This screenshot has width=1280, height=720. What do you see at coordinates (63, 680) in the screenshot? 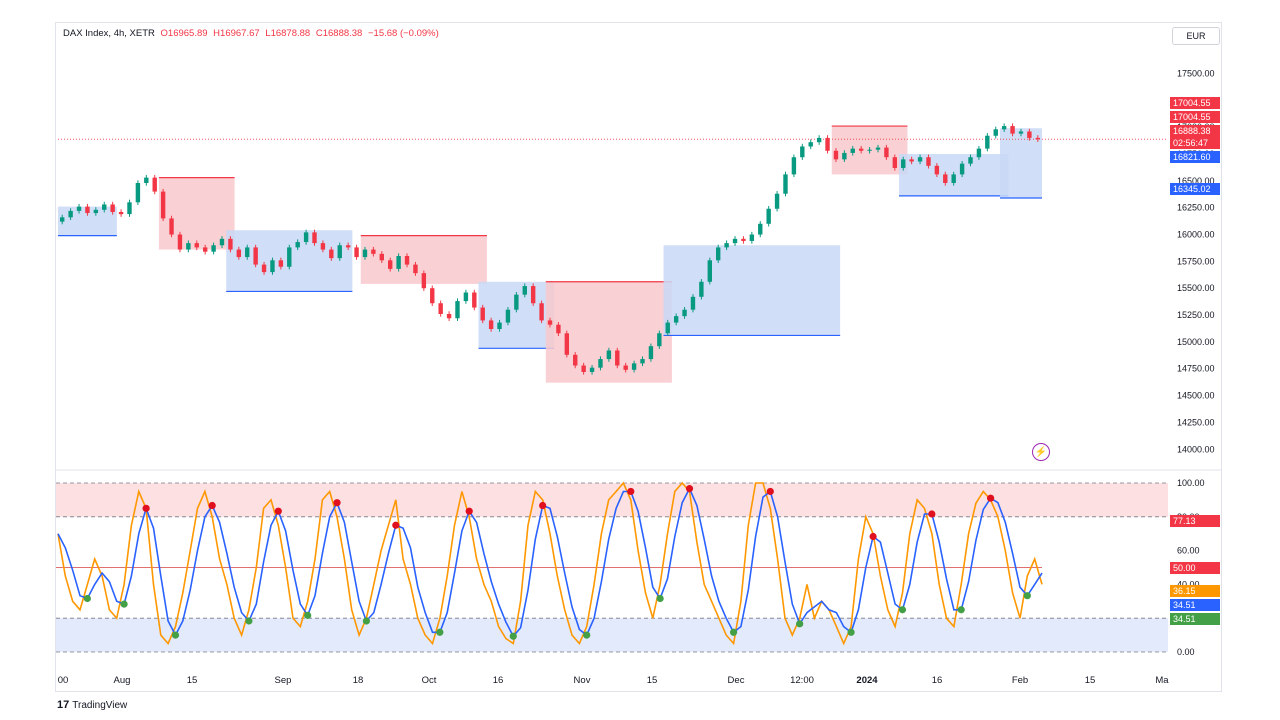
I see `x-tick-label: 00` at bounding box center [63, 680].